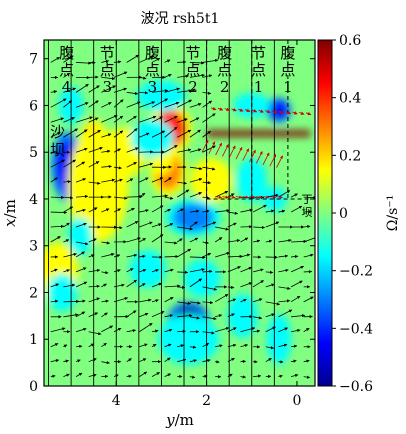 The image size is (406, 434). I want to click on x-axis-title: y/m, so click(179, 420).